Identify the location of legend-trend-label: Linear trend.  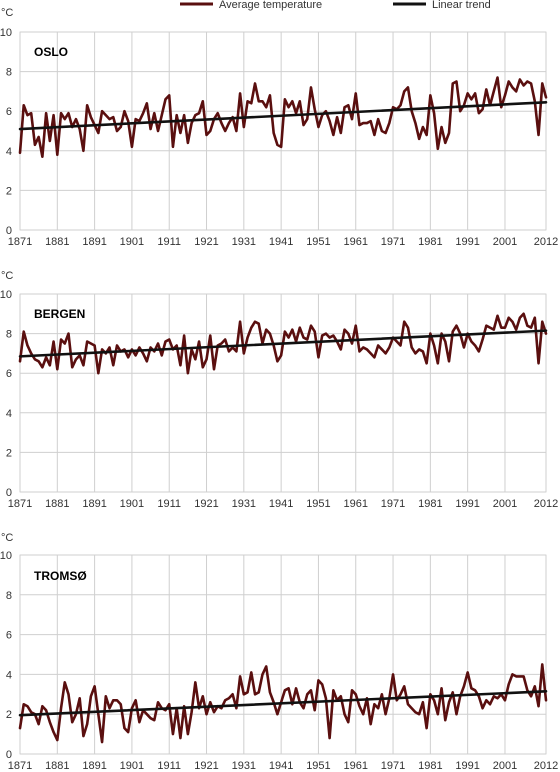
(461, 5).